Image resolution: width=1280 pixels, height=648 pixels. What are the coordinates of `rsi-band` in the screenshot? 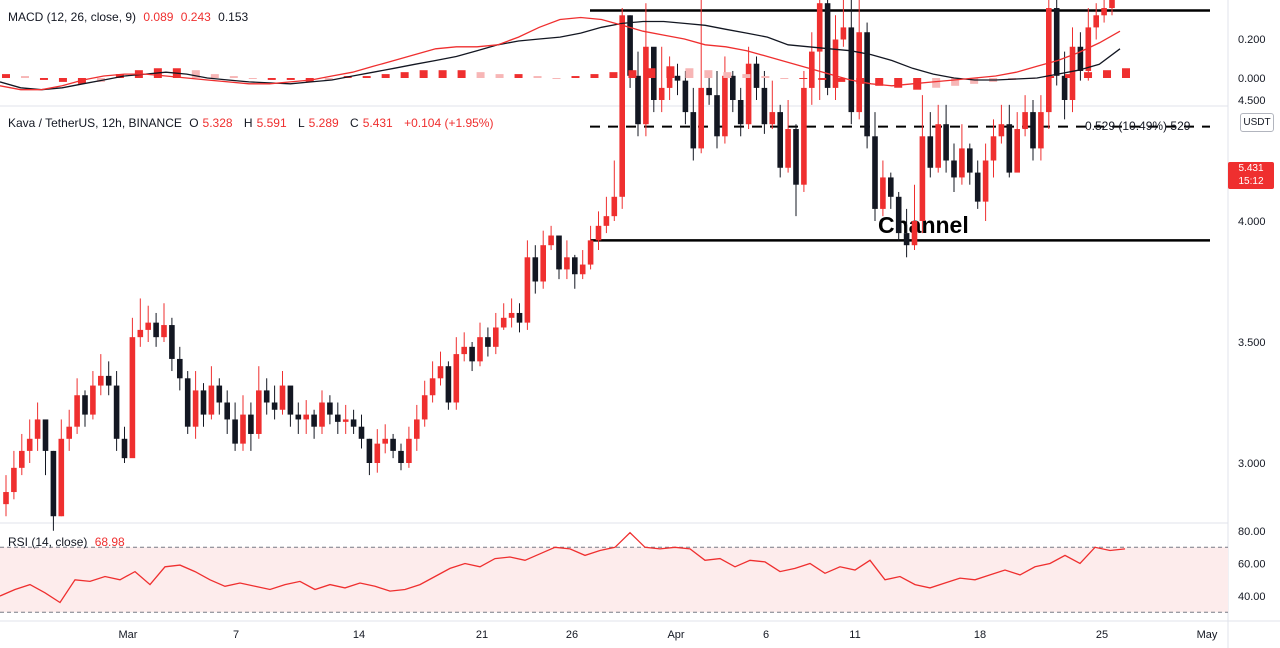 It's located at (614, 580).